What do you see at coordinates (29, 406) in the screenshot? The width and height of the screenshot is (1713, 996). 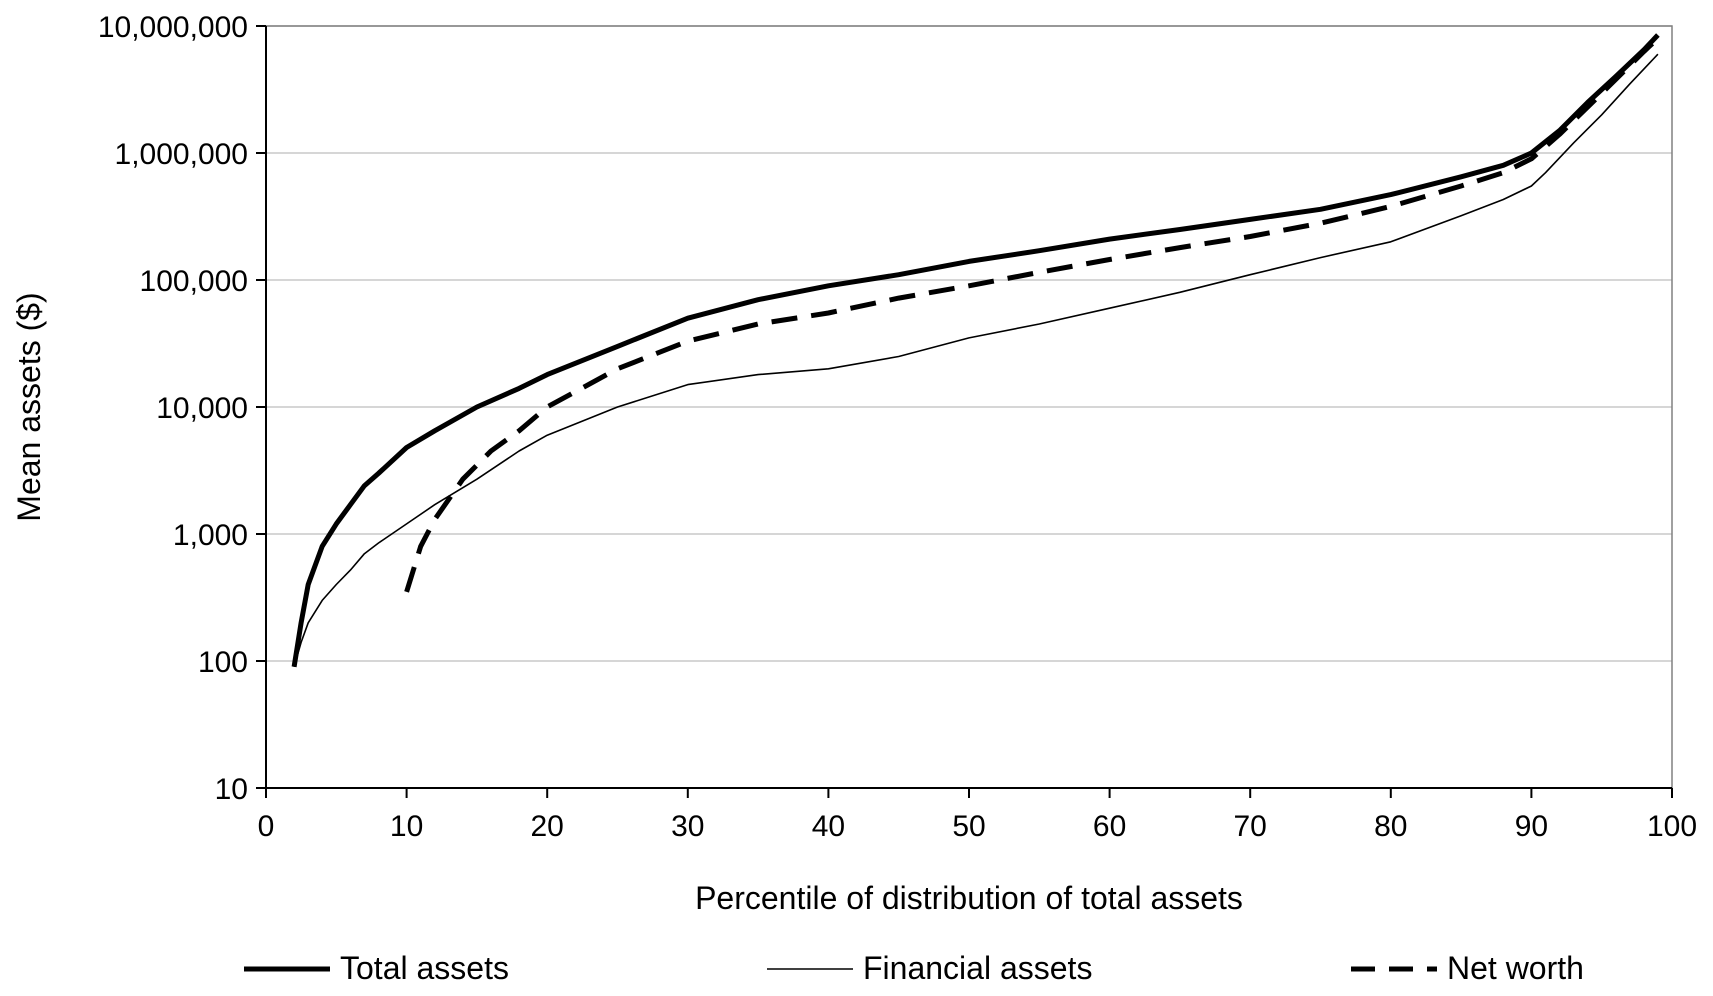 I see `y-axis-title: Mean assets ($)` at bounding box center [29, 406].